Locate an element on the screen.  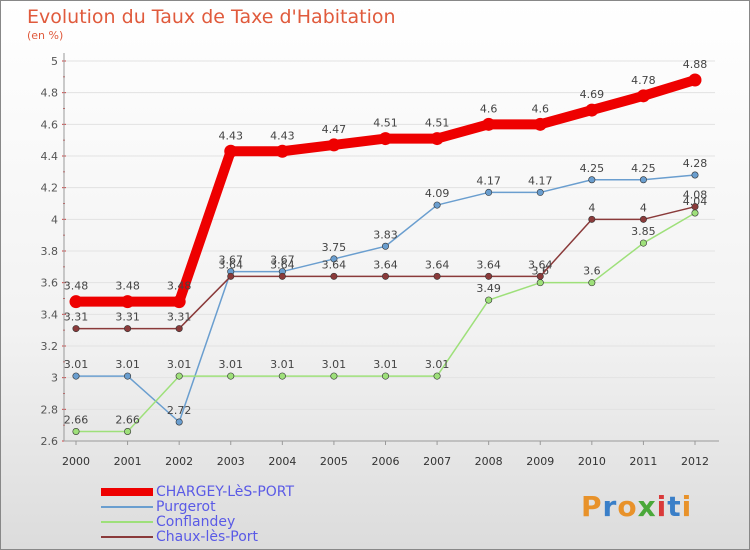
y-tick-label: 2.6 is located at coordinates (50, 441).